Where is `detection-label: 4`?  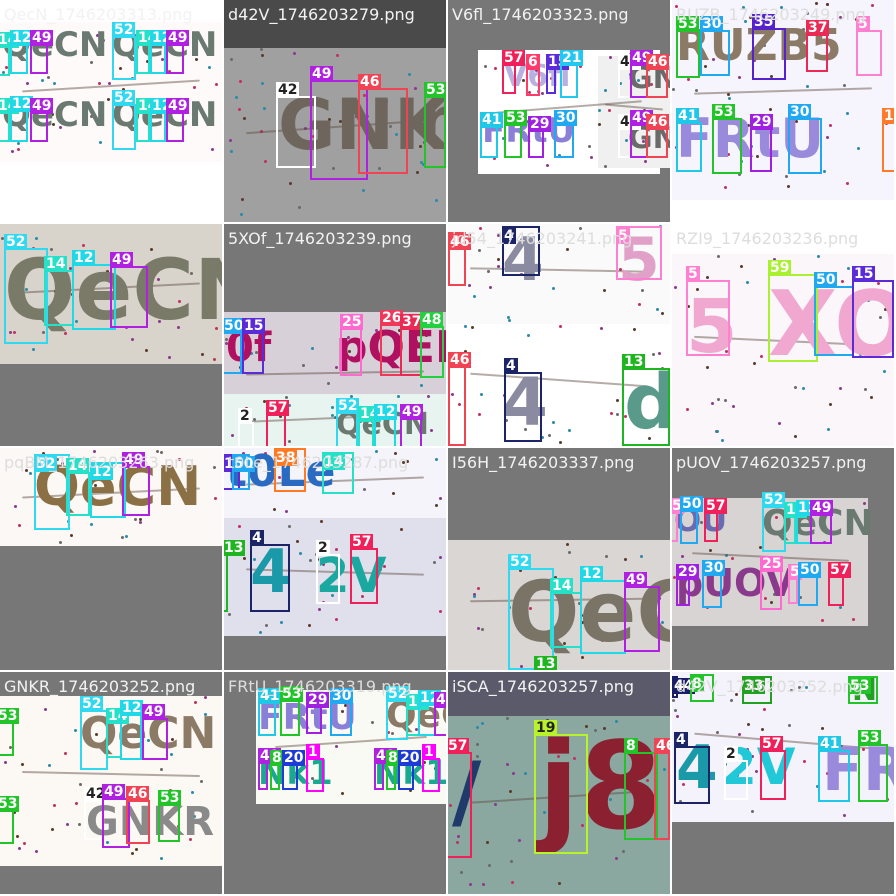
detection-label: 4 is located at coordinates (257, 538).